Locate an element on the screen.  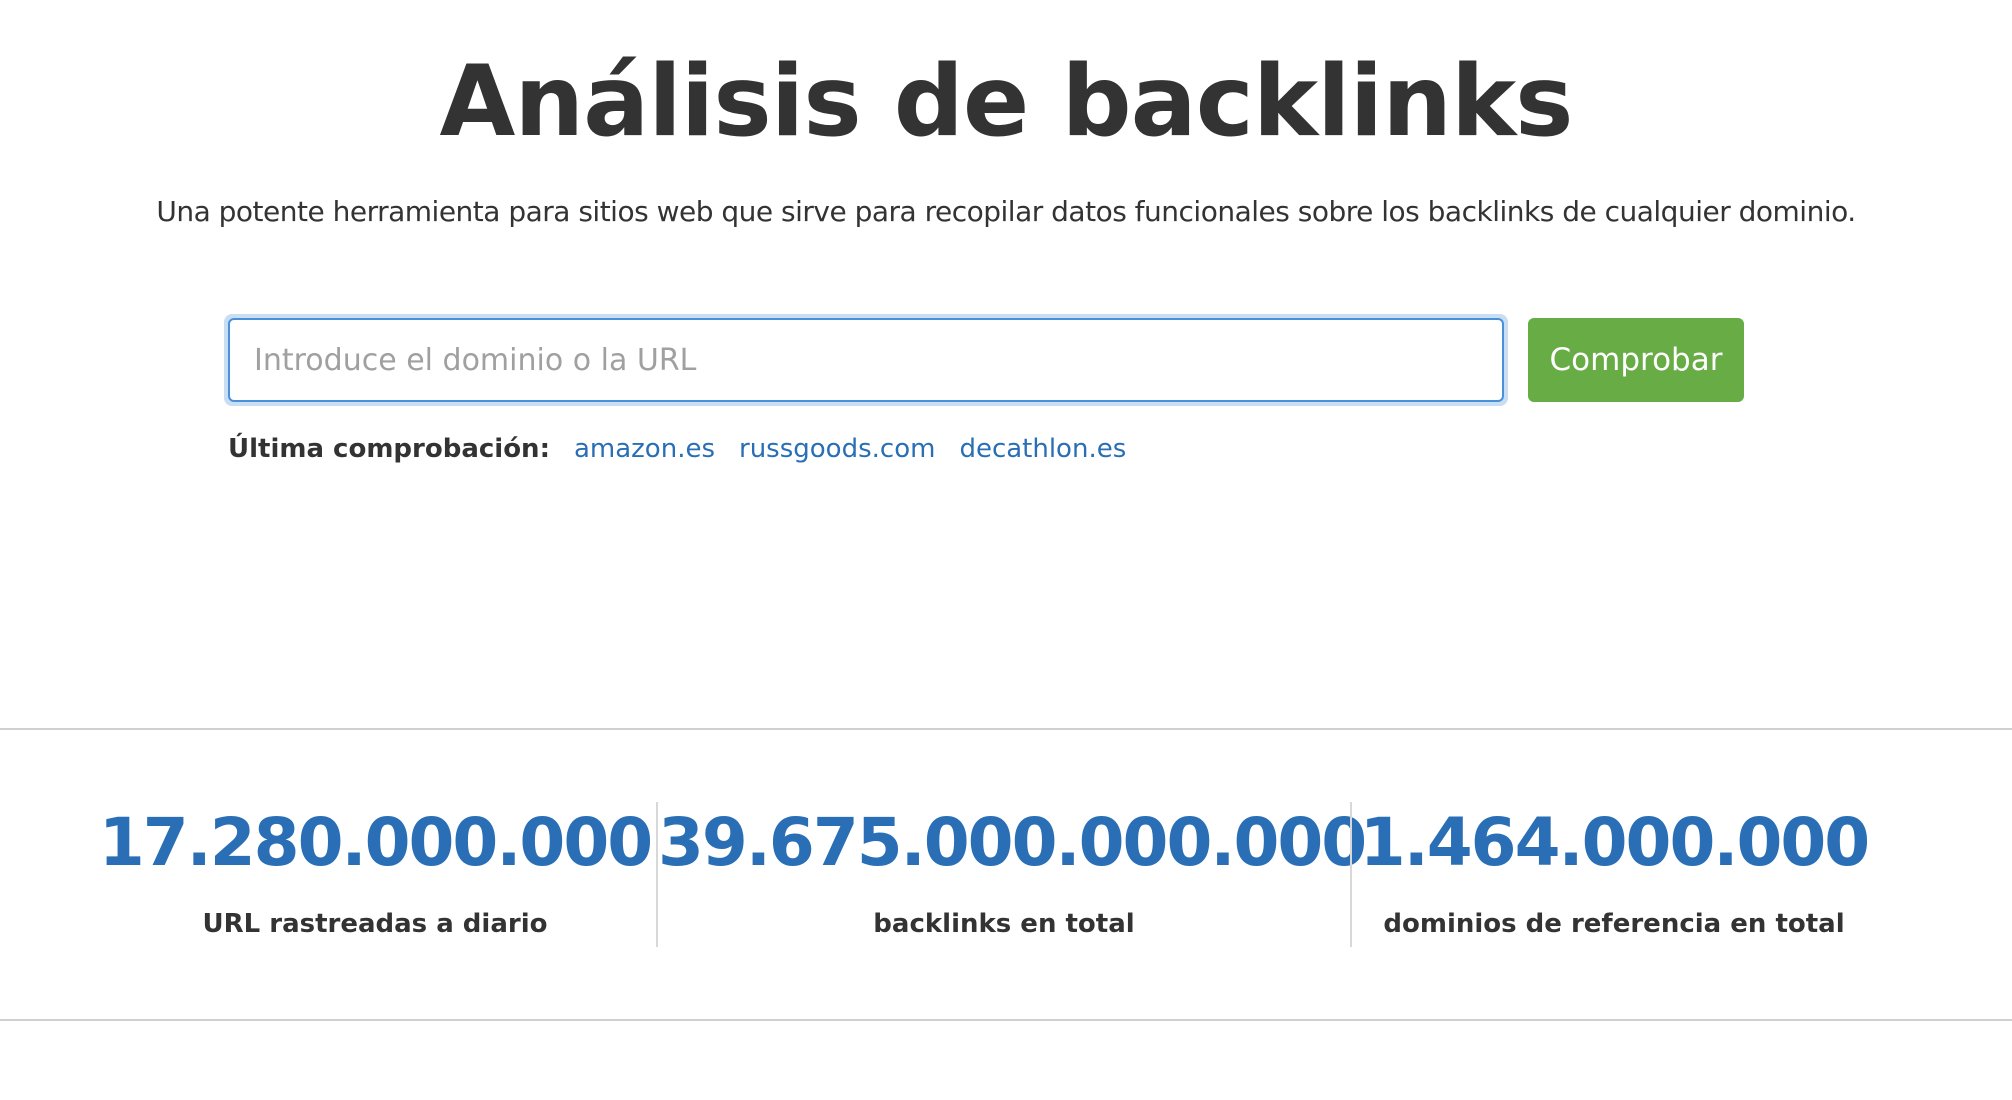
stat-urls-crawled: 17.280.000.000 URL rastreadas a diario is located at coordinates (375, 875).